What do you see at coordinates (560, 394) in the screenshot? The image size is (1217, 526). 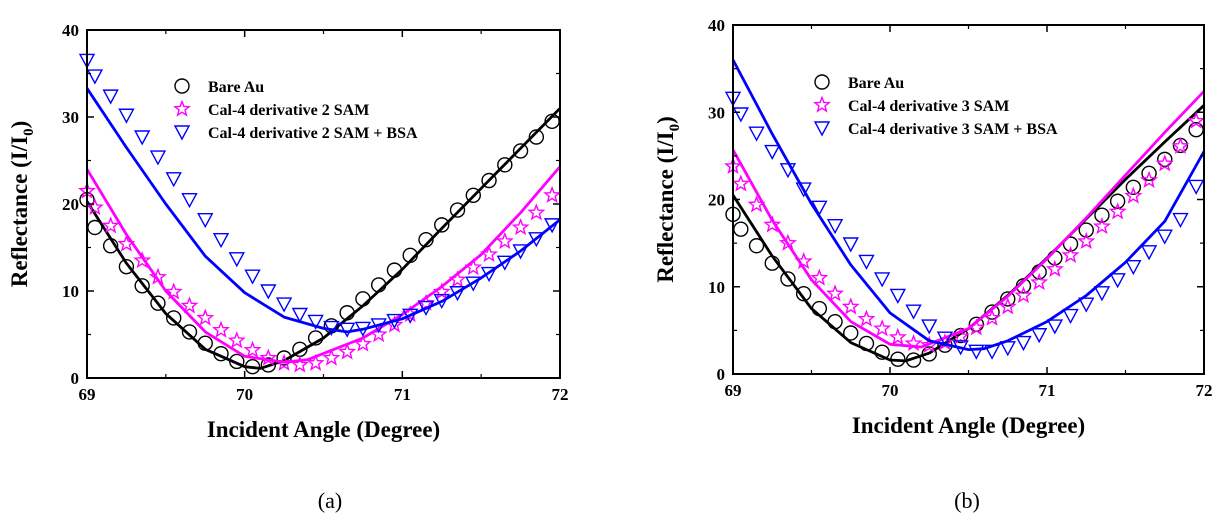 I see `chart-a-x-tick-label: 72` at bounding box center [560, 394].